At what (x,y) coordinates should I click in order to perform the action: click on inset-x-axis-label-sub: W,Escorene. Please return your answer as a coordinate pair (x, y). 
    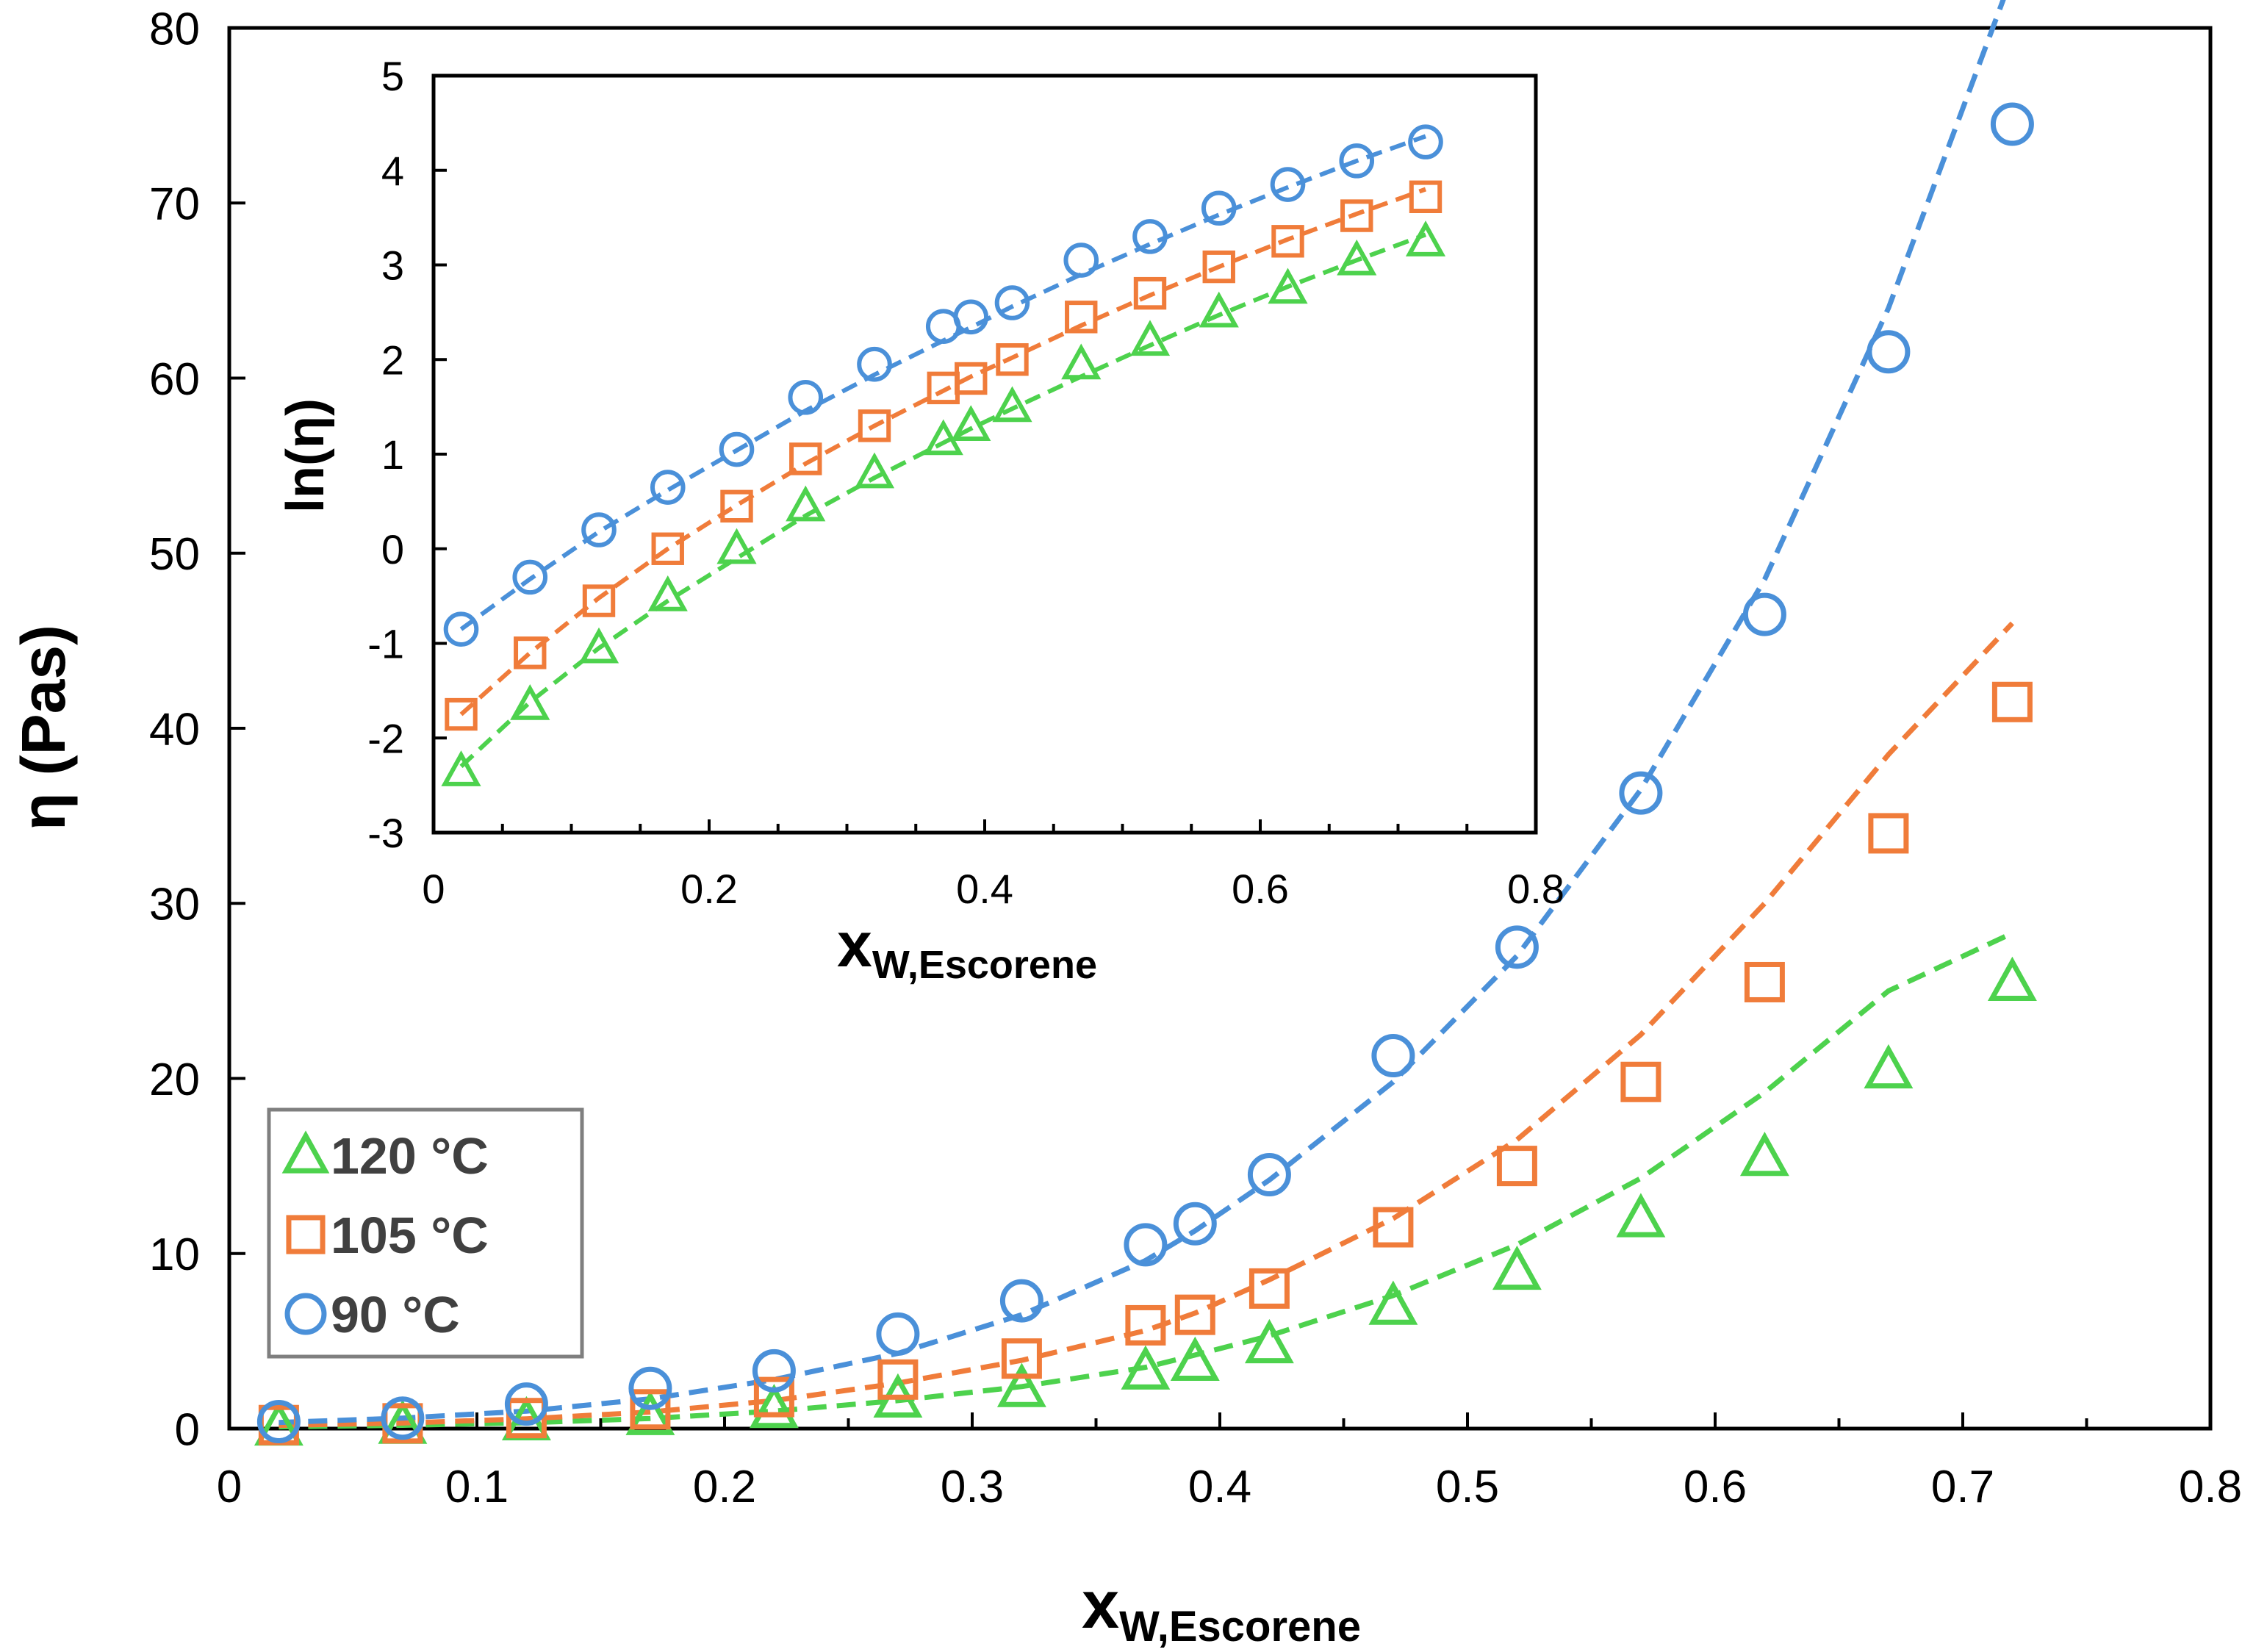
    Looking at the image, I should click on (984, 965).